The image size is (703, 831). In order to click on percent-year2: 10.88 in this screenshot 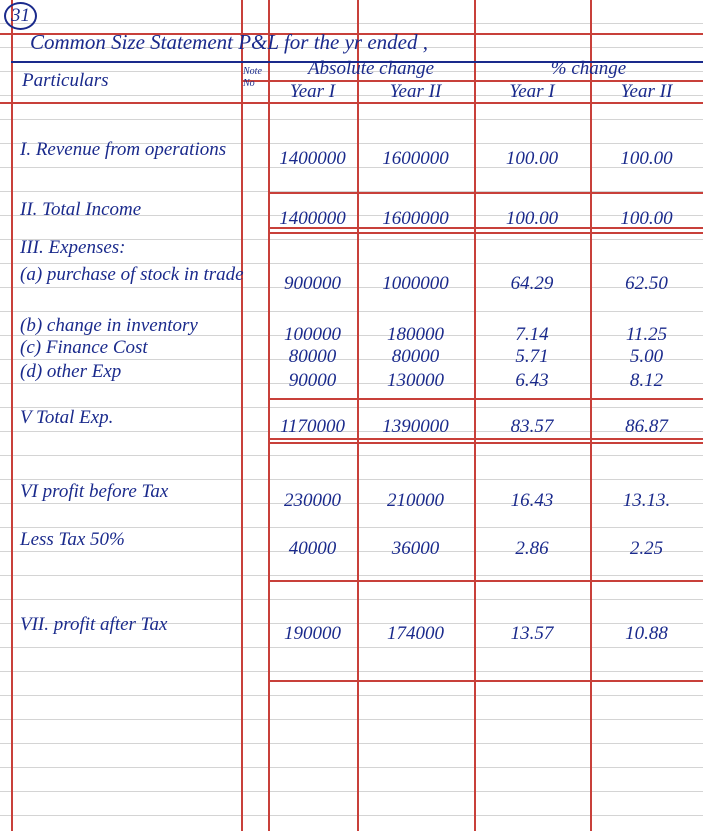, I will do `click(646, 633)`.